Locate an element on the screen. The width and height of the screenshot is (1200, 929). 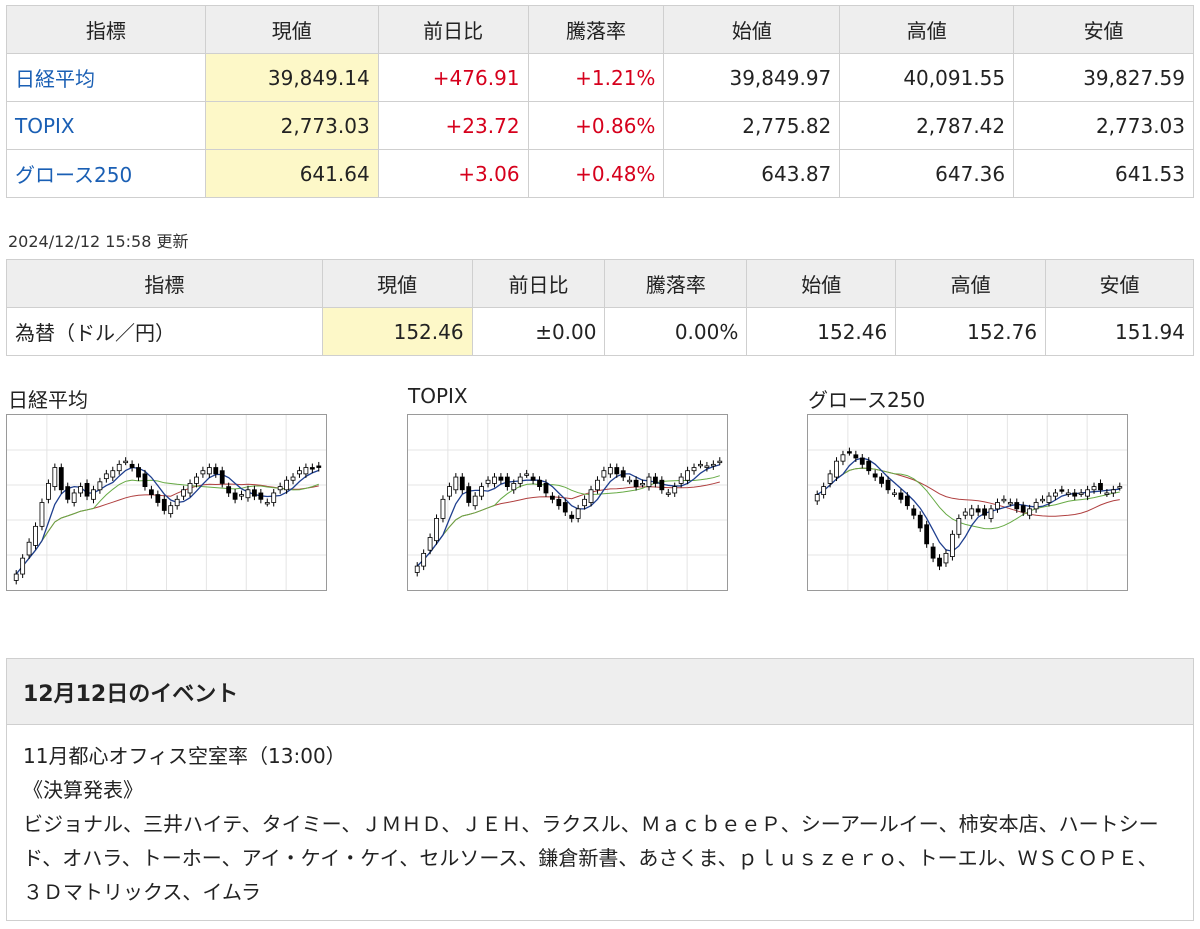
index-link-topix: TOPIX is located at coordinates (106, 125).